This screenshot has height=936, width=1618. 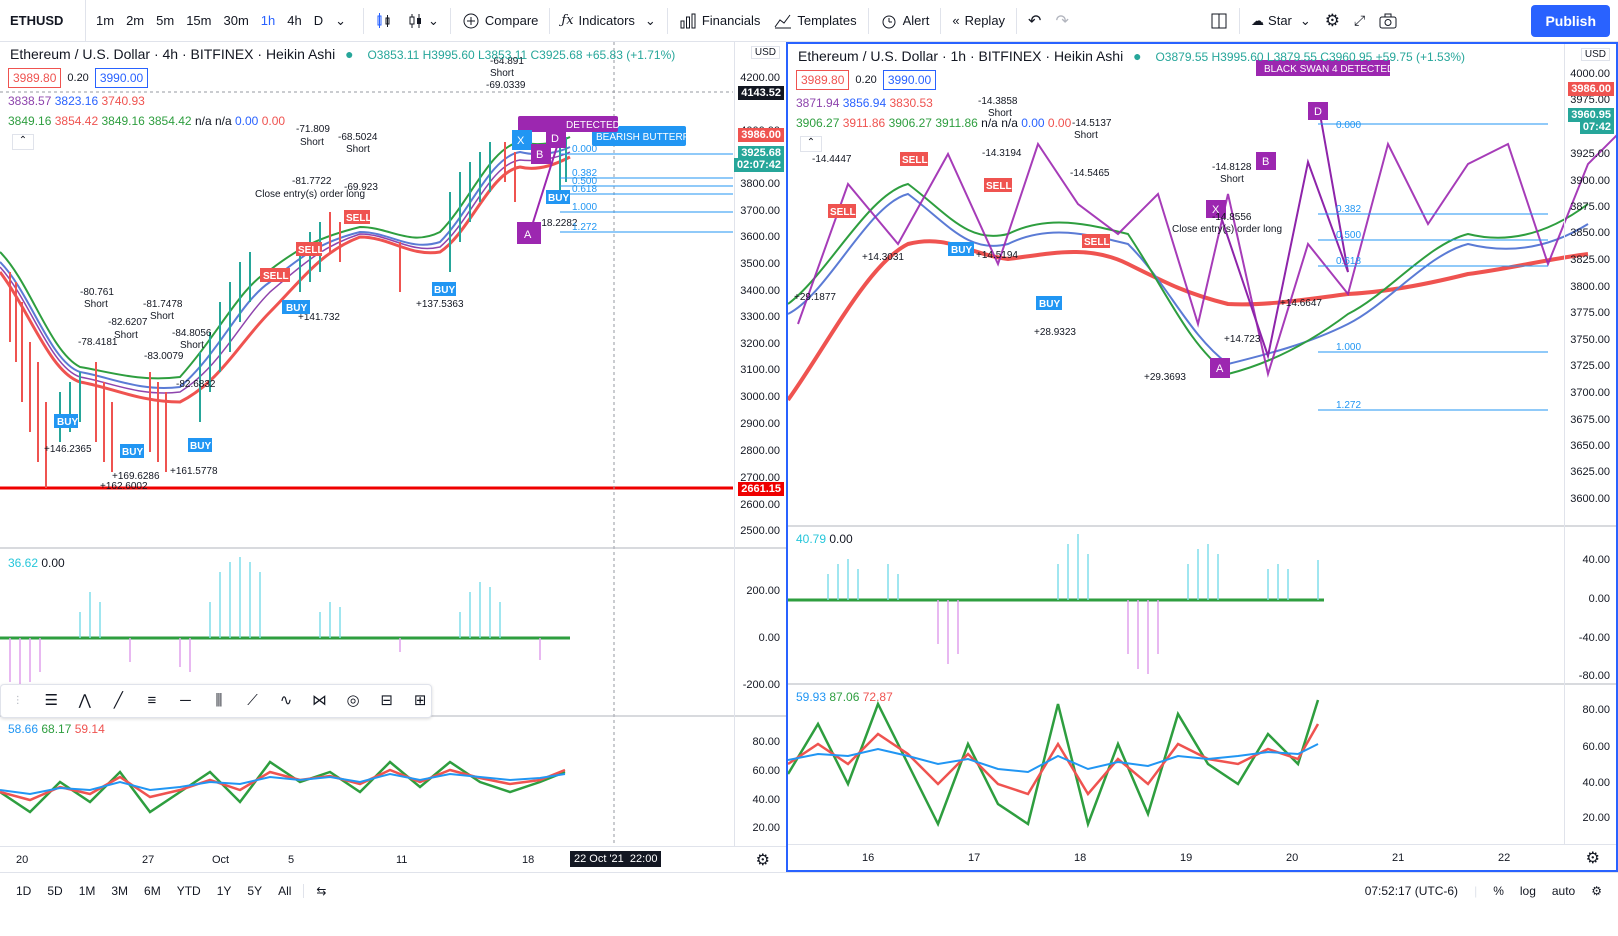 What do you see at coordinates (286, 700) in the screenshot?
I see `elliott-wave-icon: ∿` at bounding box center [286, 700].